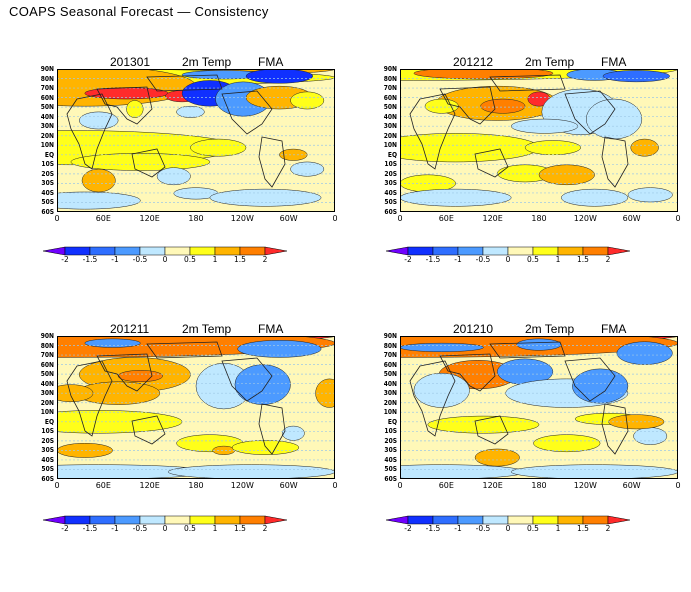 This screenshot has width=691, height=592. What do you see at coordinates (678, 485) in the screenshot?
I see `lon-label: 0` at bounding box center [678, 485].